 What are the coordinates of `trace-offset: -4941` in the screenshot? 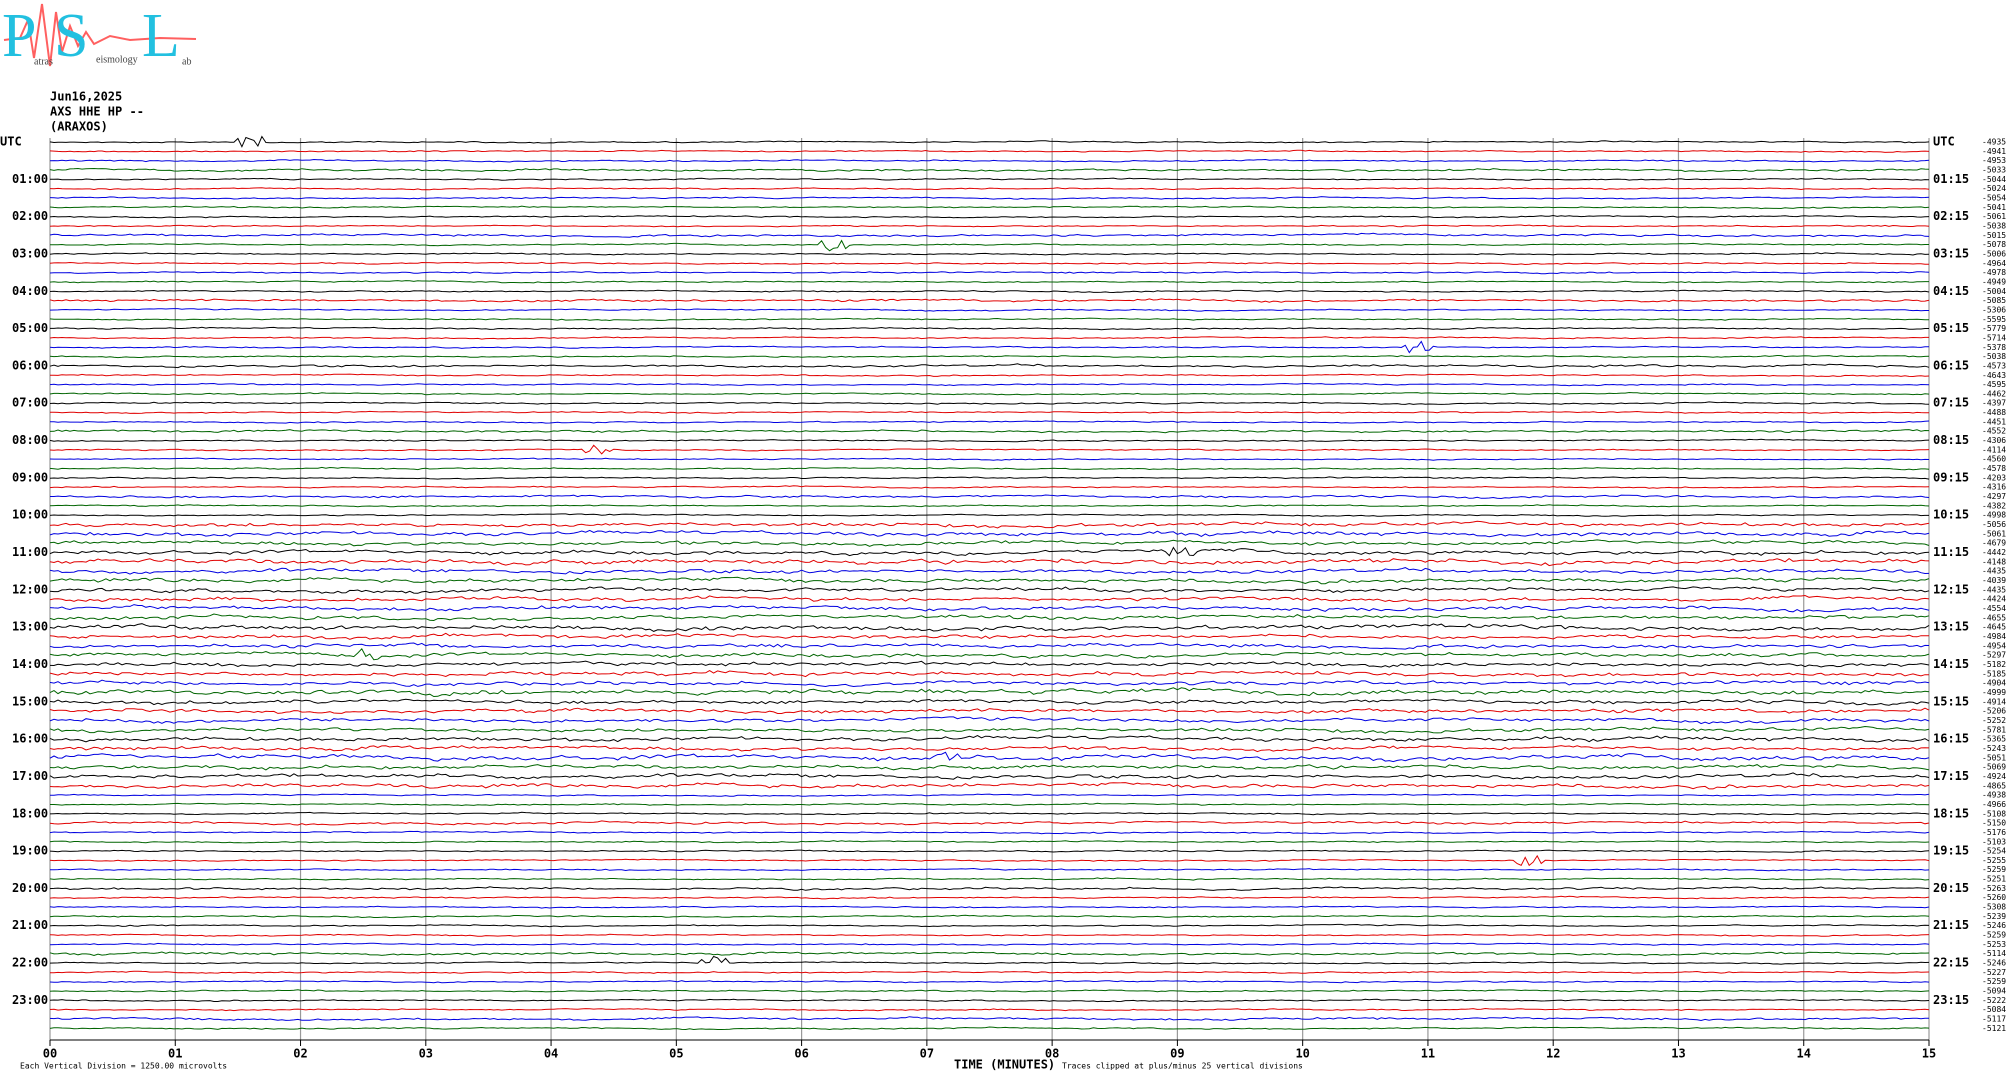 It's located at (1994, 151).